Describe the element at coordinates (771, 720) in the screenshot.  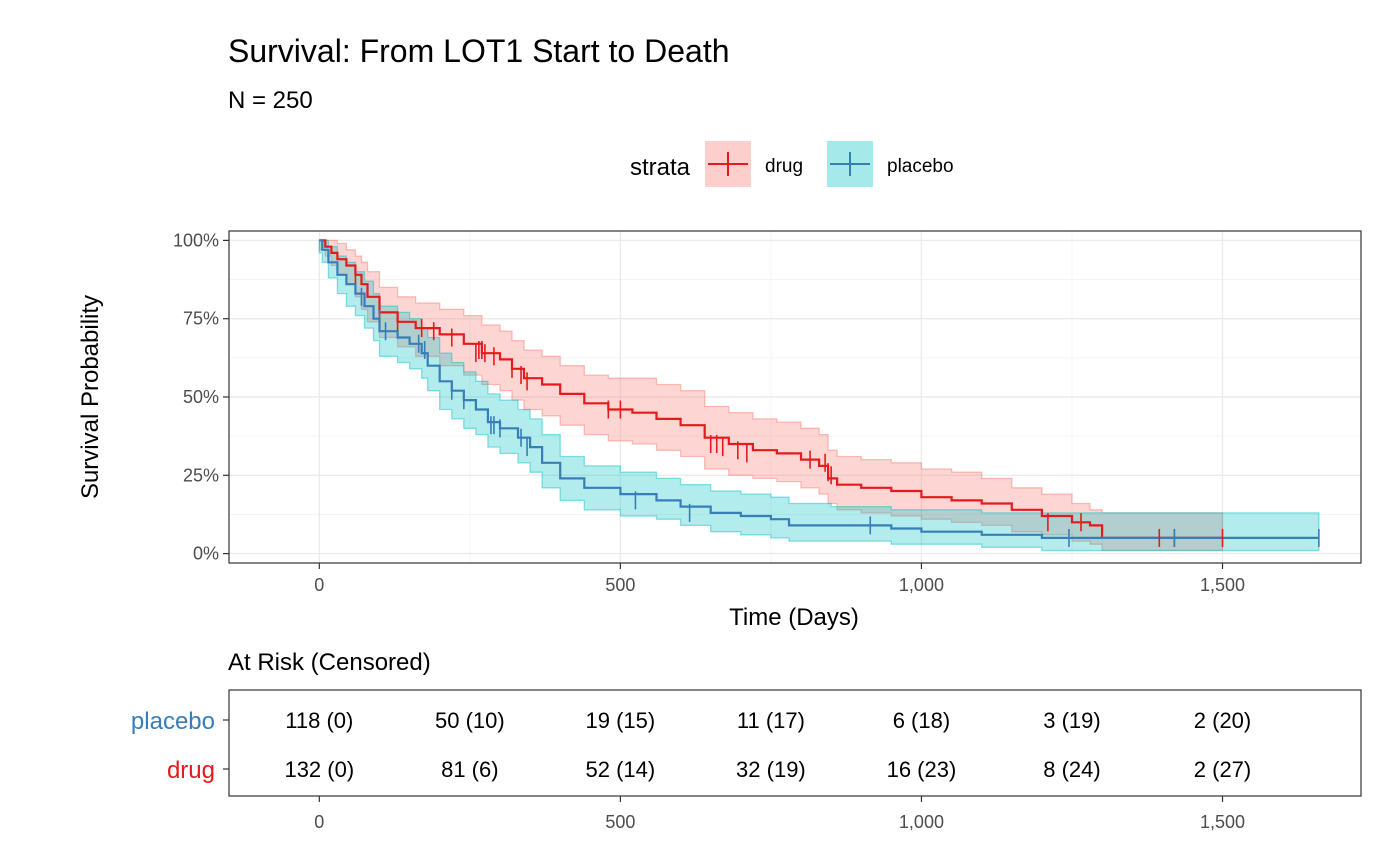
I see `risk-cell: 11 (17)` at that location.